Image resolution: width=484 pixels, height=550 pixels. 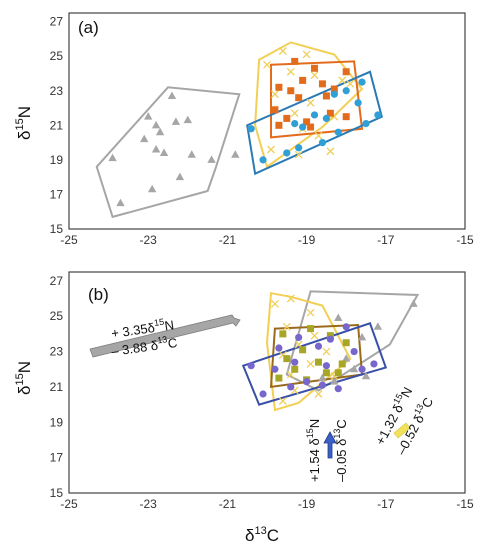 I want to click on y-tick-label: 17, so click(x=57, y=194).